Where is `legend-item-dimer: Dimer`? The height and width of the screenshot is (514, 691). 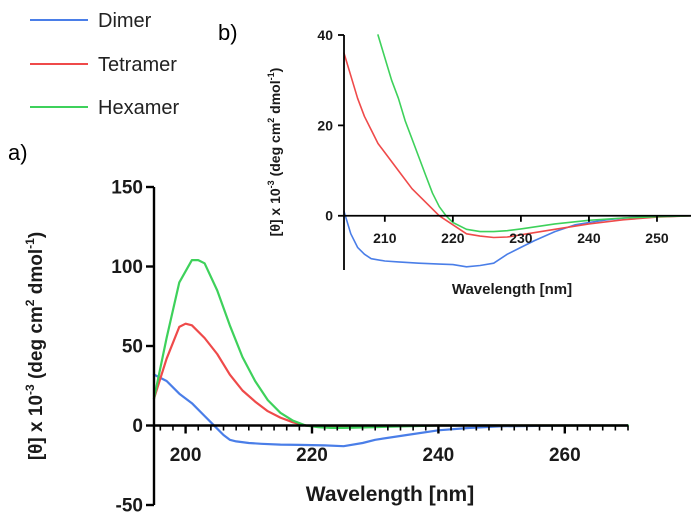
legend-item-dimer: Dimer is located at coordinates (91, 21).